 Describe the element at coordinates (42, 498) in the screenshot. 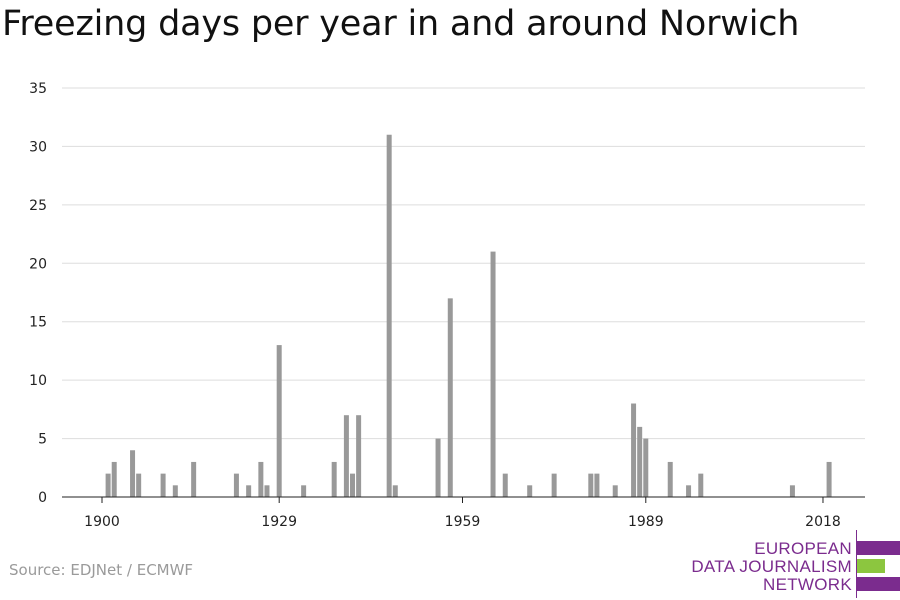

I see `y-tick-label-0: 0` at that location.